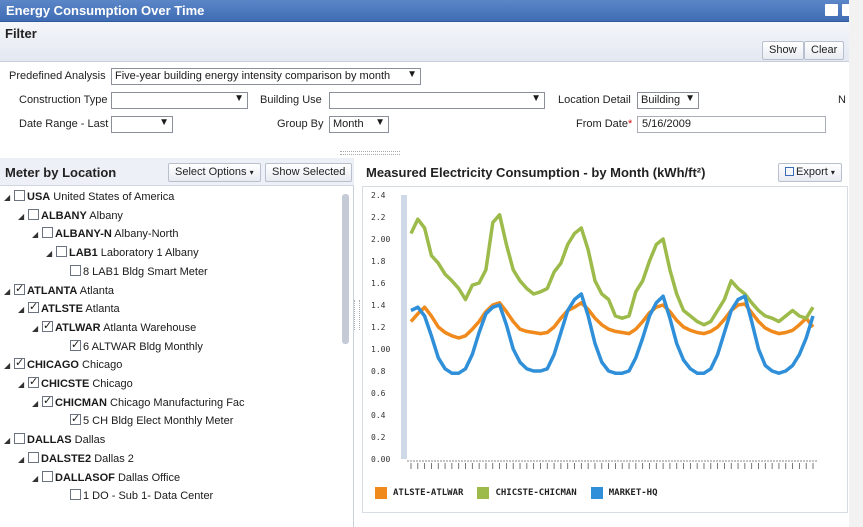 This screenshot has width=863, height=527. Describe the element at coordinates (345, 357) in the screenshot. I see `tree-scrollbar` at that location.